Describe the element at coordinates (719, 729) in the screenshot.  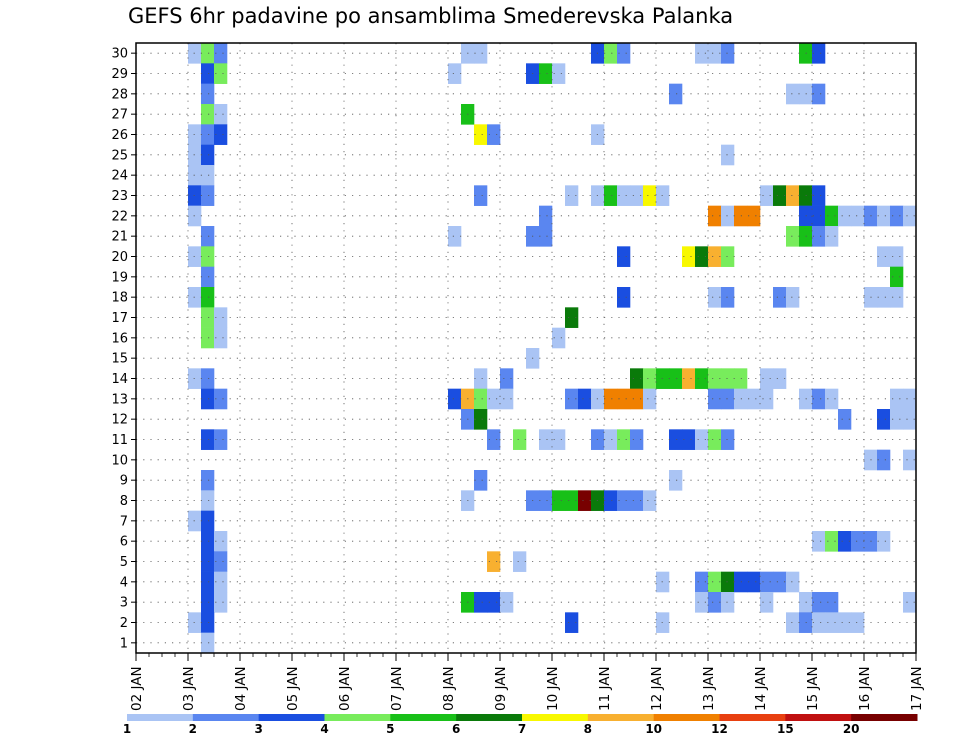
I see `colorbar-label: 12` at that location.